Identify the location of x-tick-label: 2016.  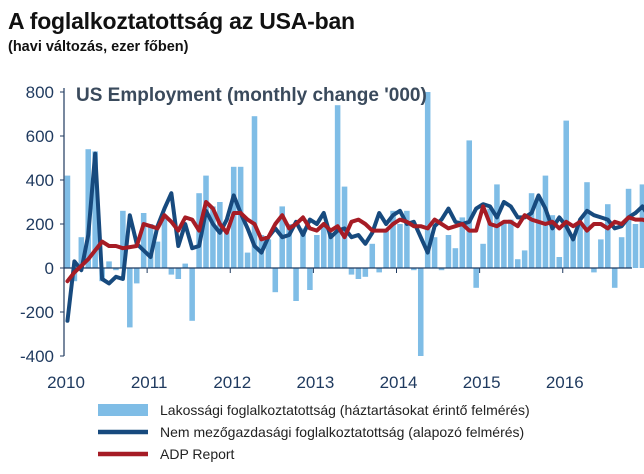
(565, 382).